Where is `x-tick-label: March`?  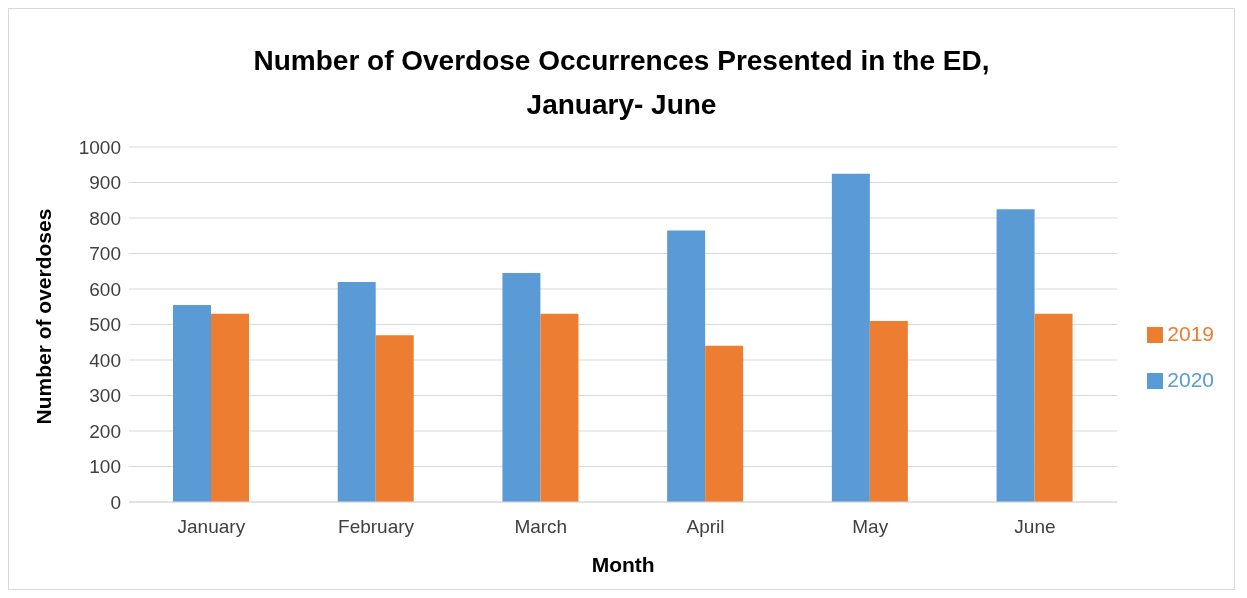 x-tick-label: March is located at coordinates (541, 527).